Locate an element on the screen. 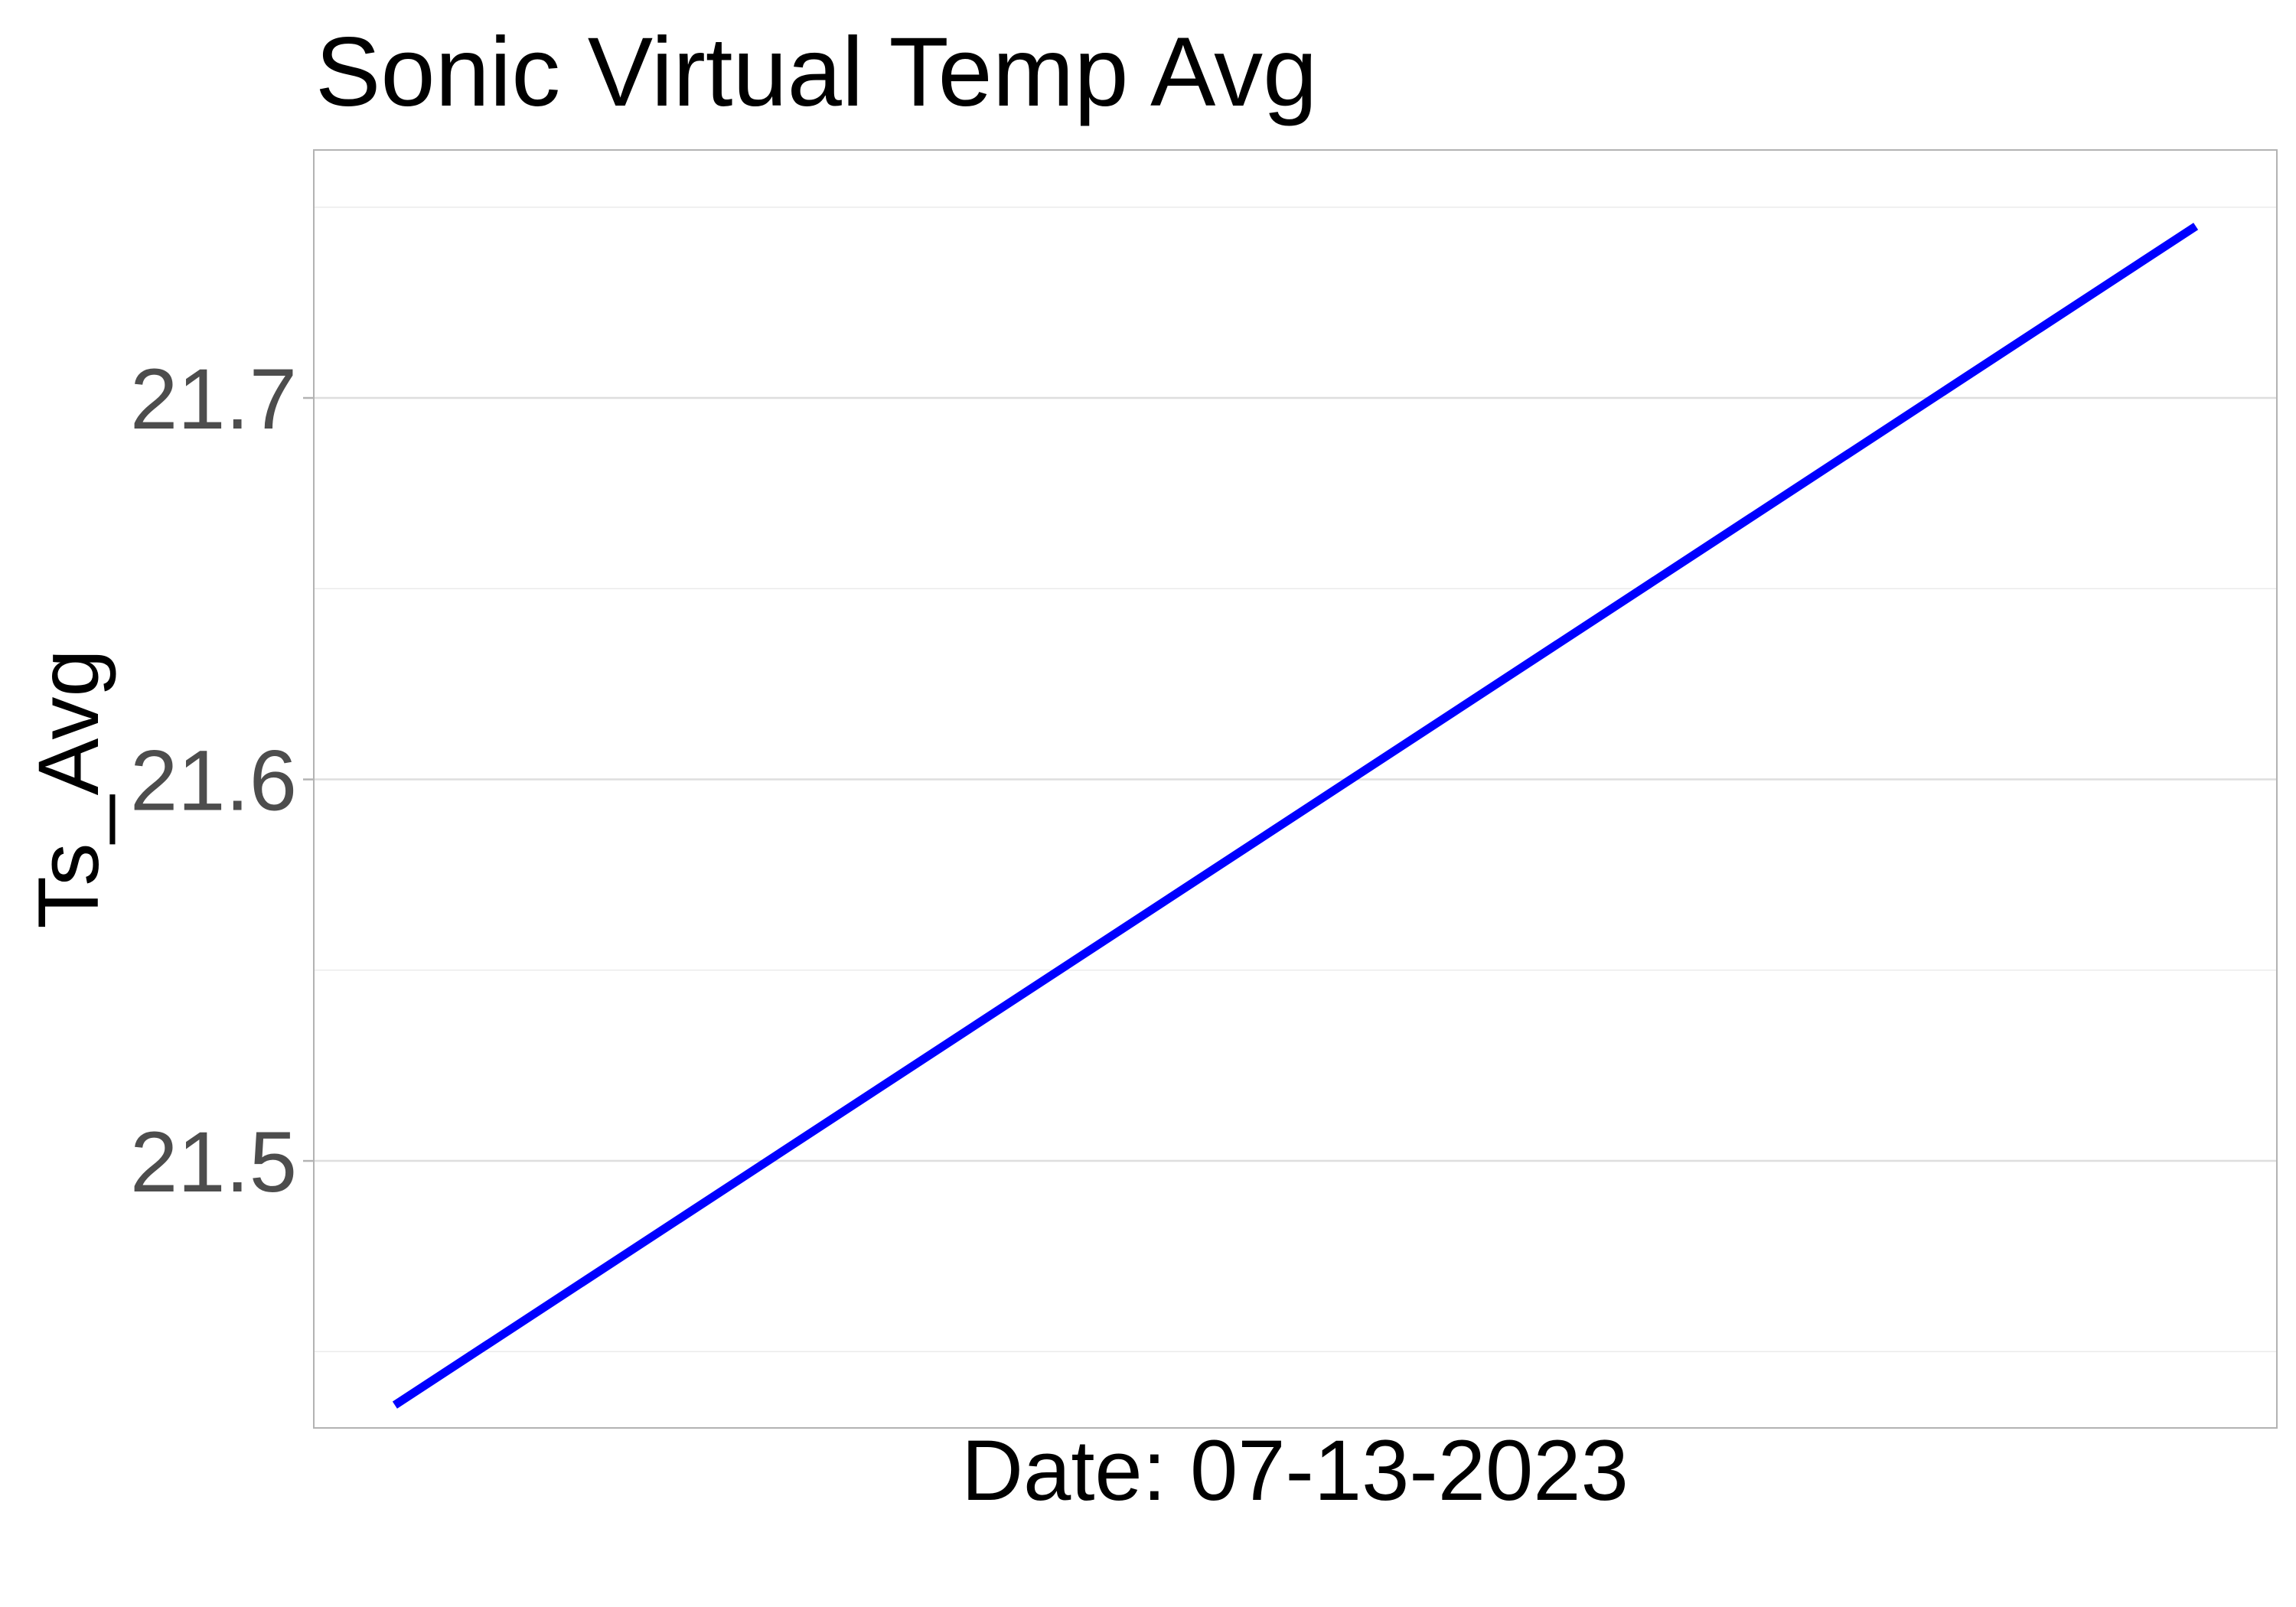 The height and width of the screenshot is (1607, 2296). chart-title: Sonic Virtual Temp Avg is located at coordinates (816, 72).